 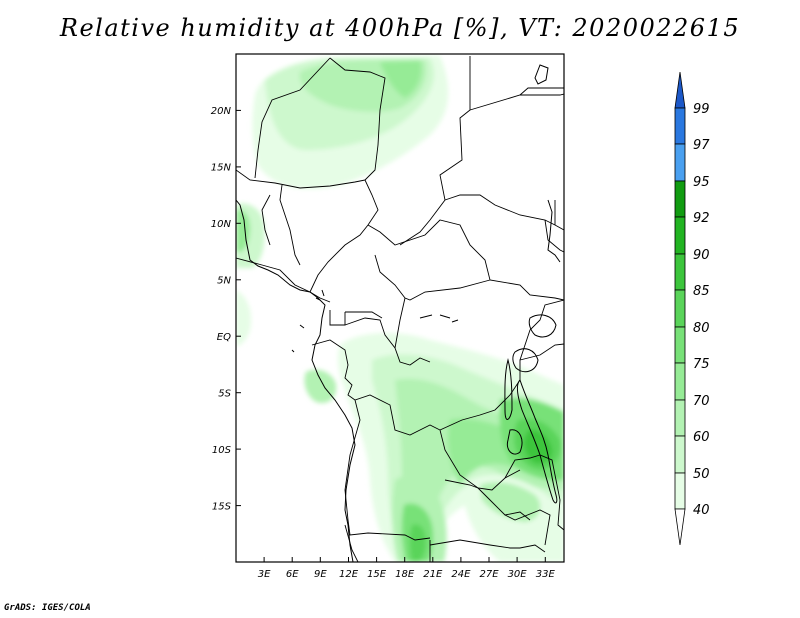 What do you see at coordinates (518, 574) in the screenshot?
I see `x-tick-label-30e: 30E` at bounding box center [518, 574].